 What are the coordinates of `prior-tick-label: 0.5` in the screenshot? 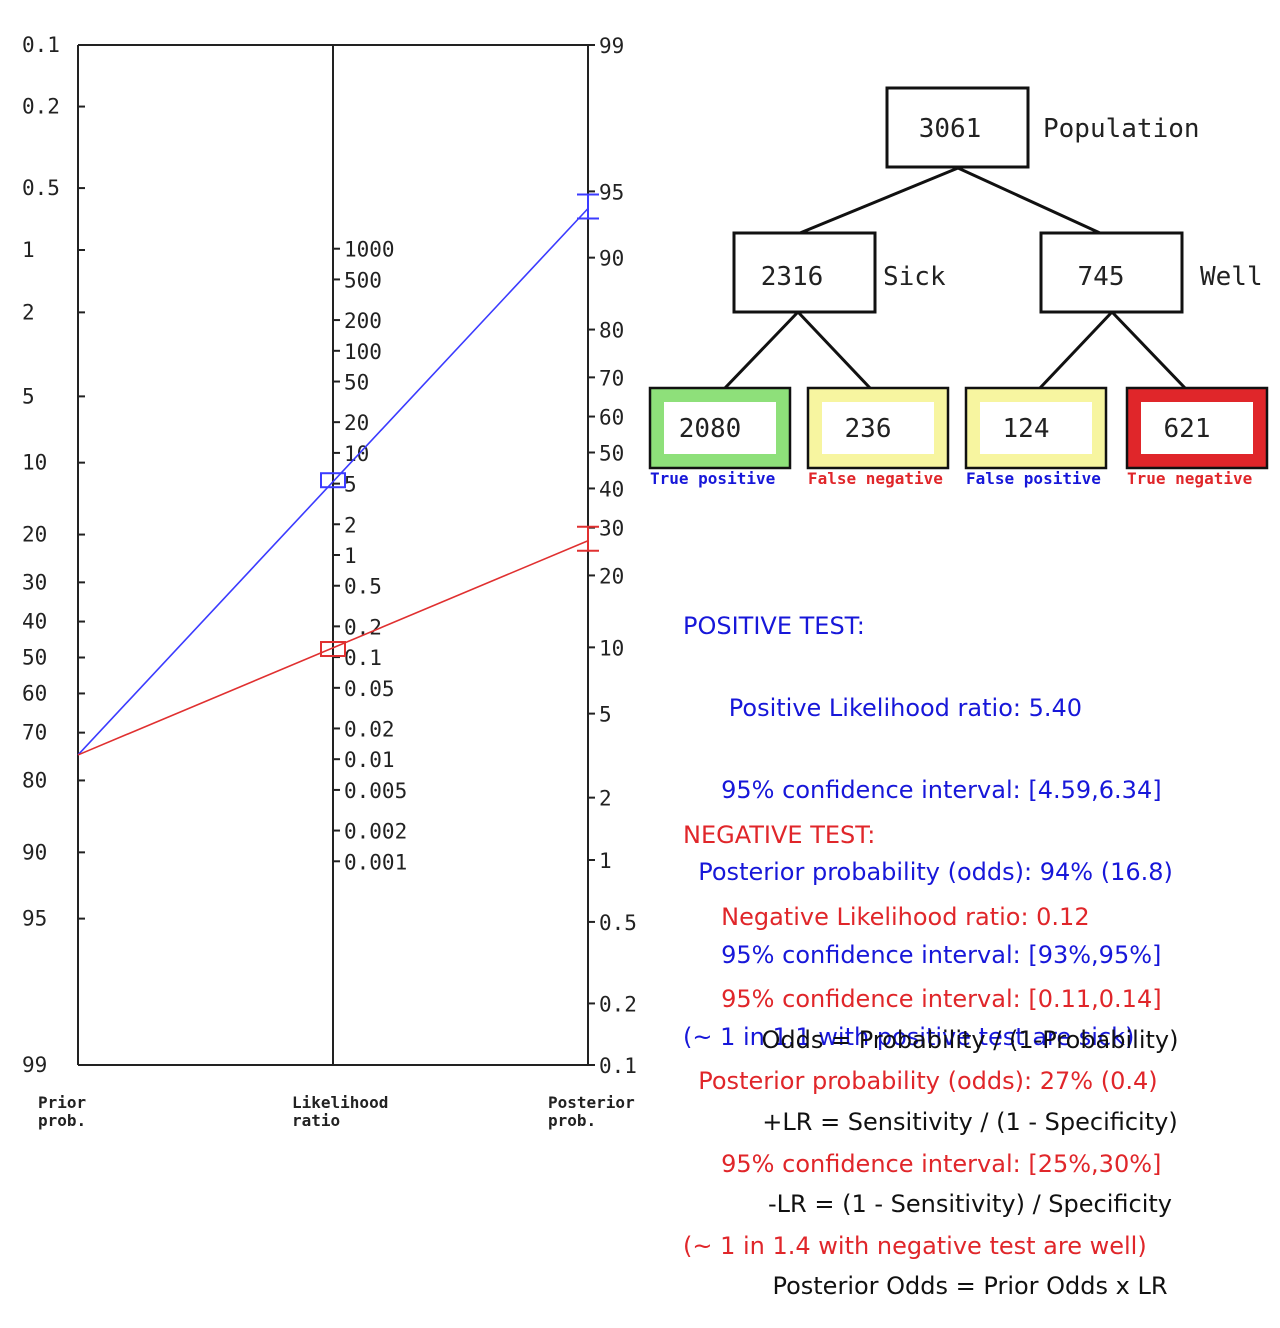 It's located at (41, 188).